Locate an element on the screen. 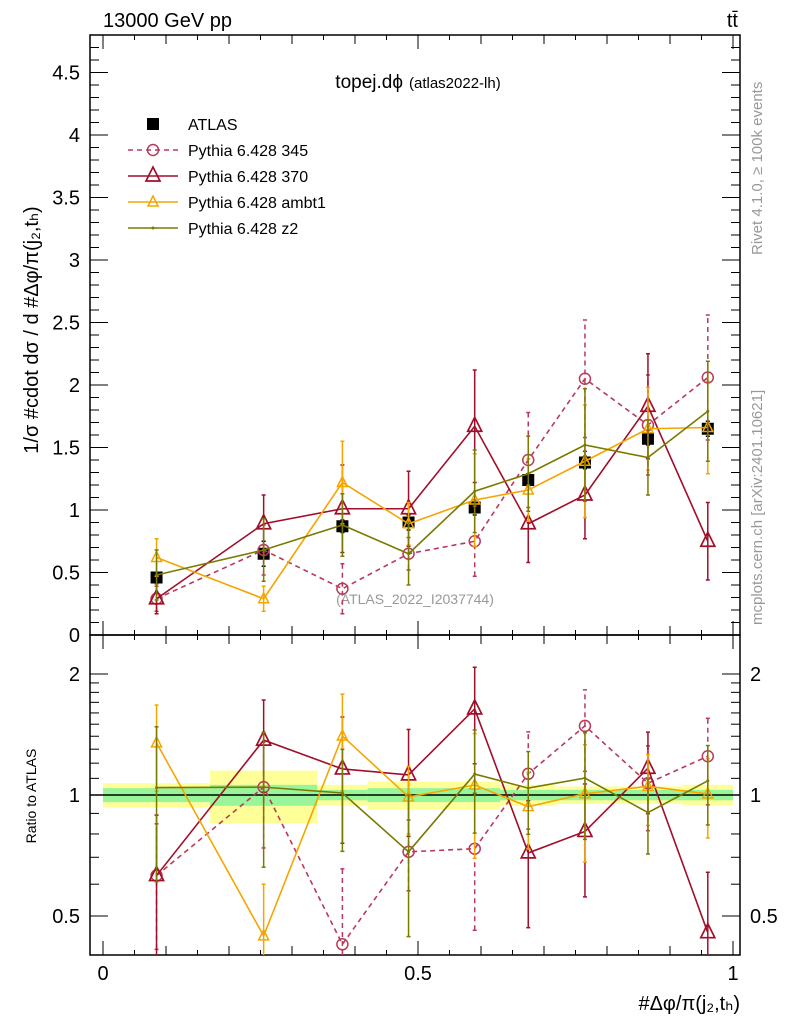 Image resolution: width=786 pixels, height=1024 pixels. y-tick-label: 0.5 is located at coordinates (66, 574).